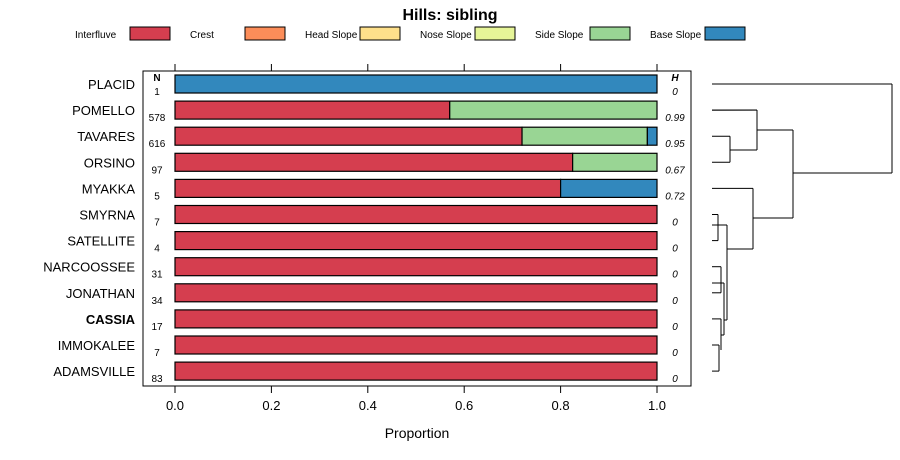 The width and height of the screenshot is (900, 460). Describe the element at coordinates (109, 162) in the screenshot. I see `row-label-orsino: ORSINO` at that location.